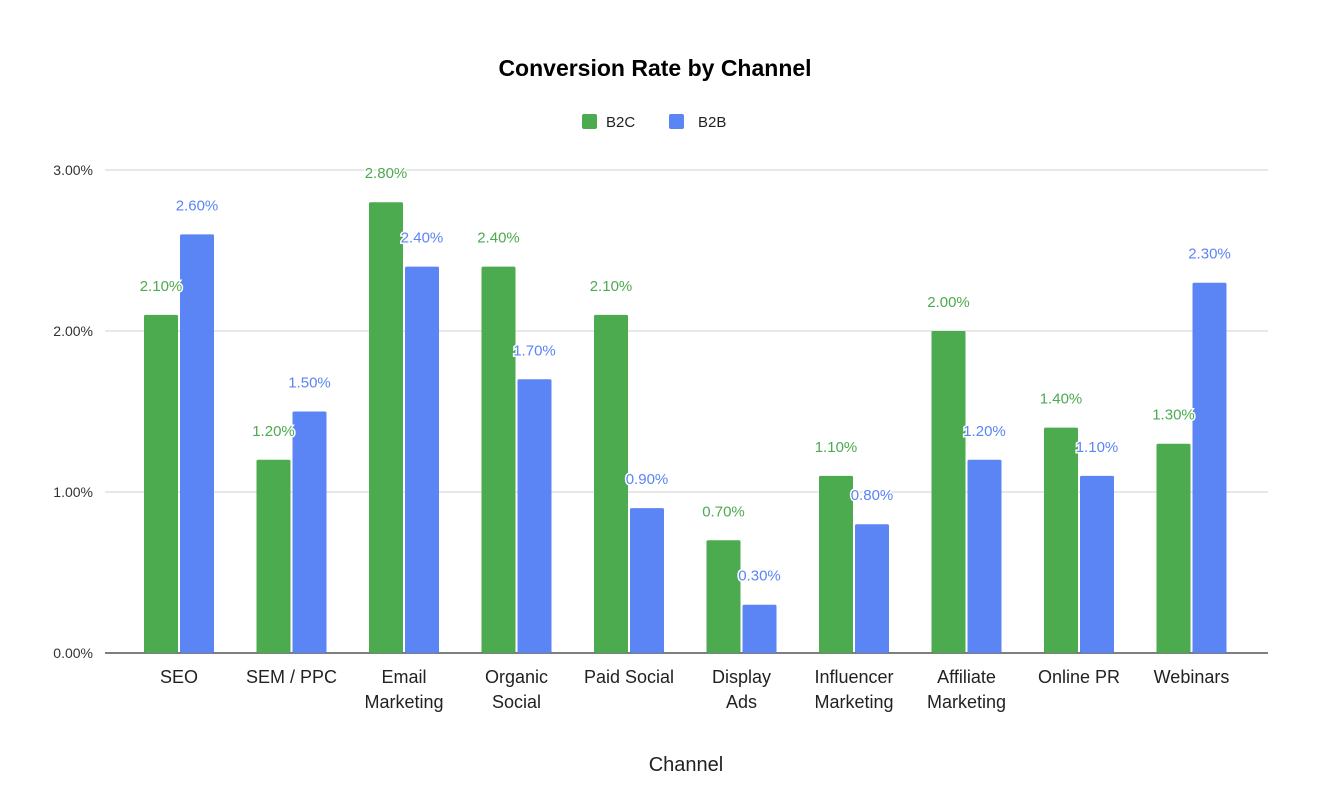 The width and height of the screenshot is (1321, 805). Describe the element at coordinates (984, 431) in the screenshot. I see `data-label-b2b: 1.20%` at that location.